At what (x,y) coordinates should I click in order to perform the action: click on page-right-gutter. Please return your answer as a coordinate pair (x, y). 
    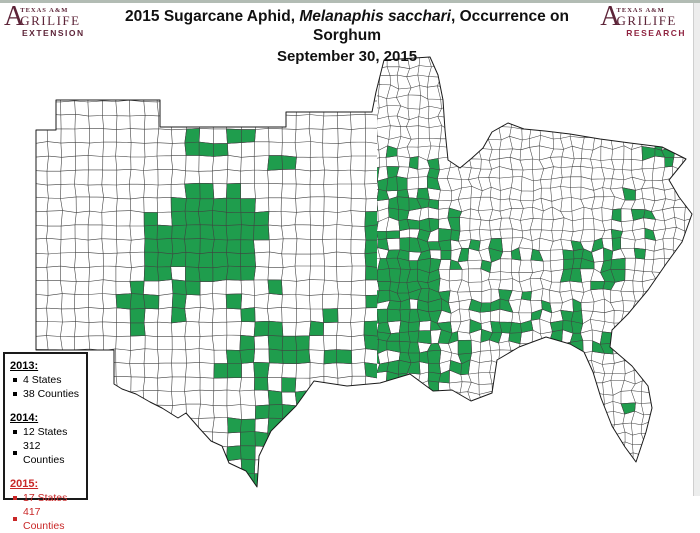
    Looking at the image, I should click on (696, 248).